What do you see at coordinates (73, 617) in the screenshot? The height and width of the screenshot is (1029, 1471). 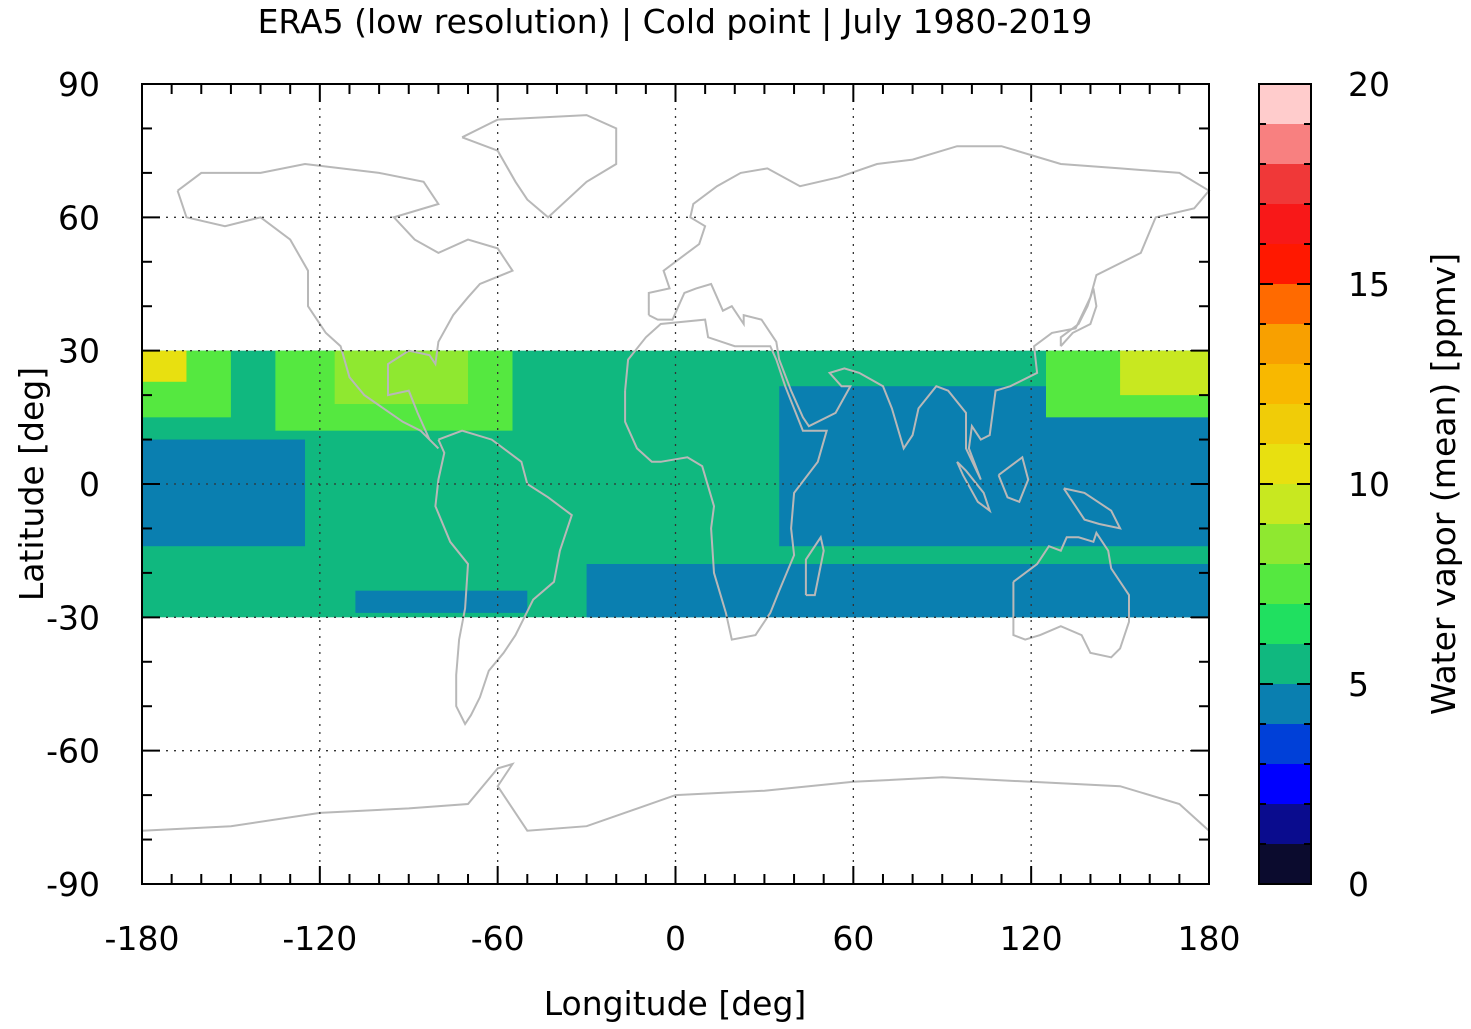 I see `y-tick-label: -30` at bounding box center [73, 617].